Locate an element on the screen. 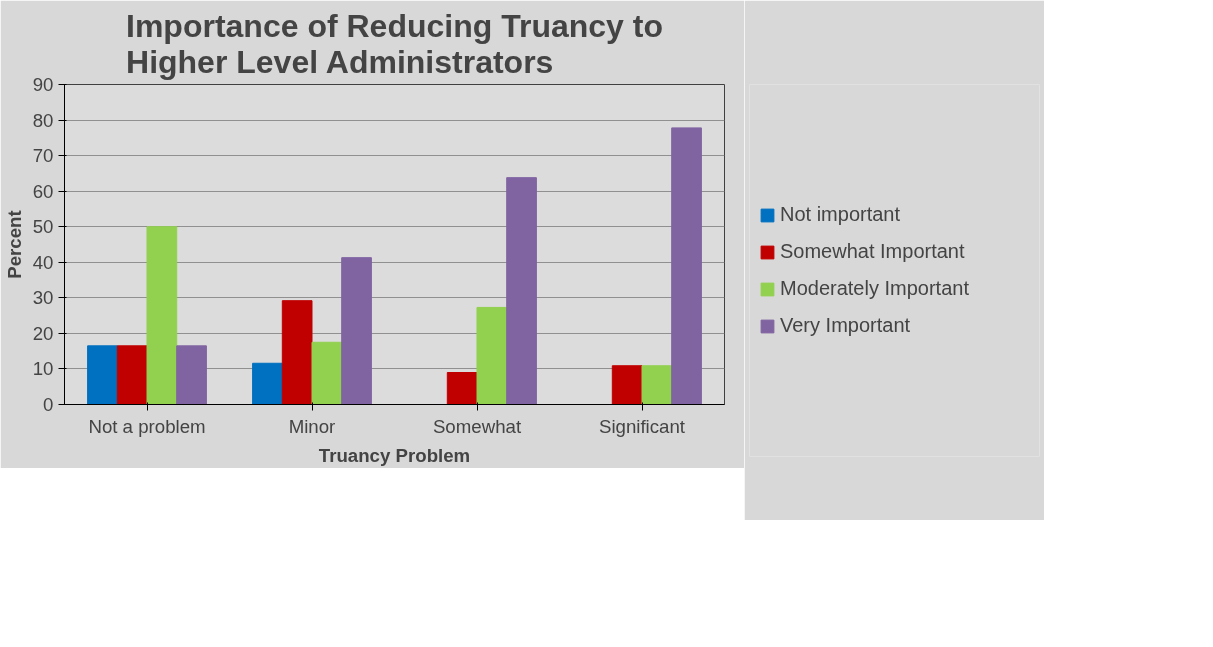 The height and width of the screenshot is (647, 1213). y-tick-label: 90 is located at coordinates (43, 84).